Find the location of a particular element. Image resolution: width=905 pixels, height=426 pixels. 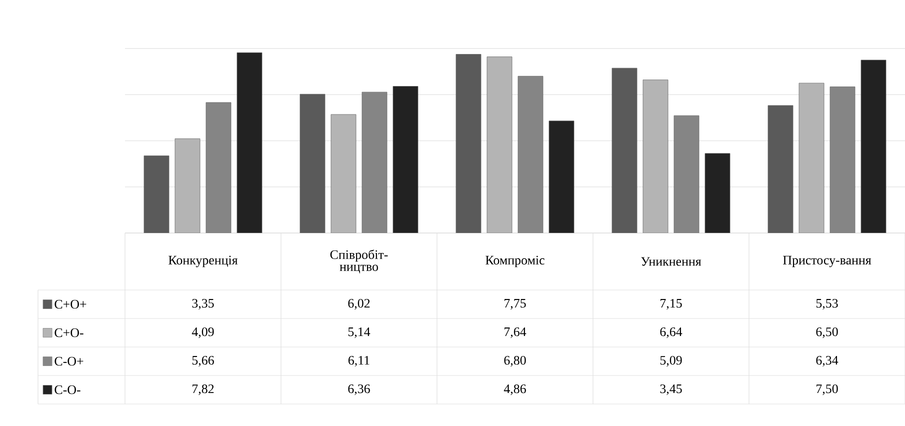

data-label: 7,64 is located at coordinates (515, 332).